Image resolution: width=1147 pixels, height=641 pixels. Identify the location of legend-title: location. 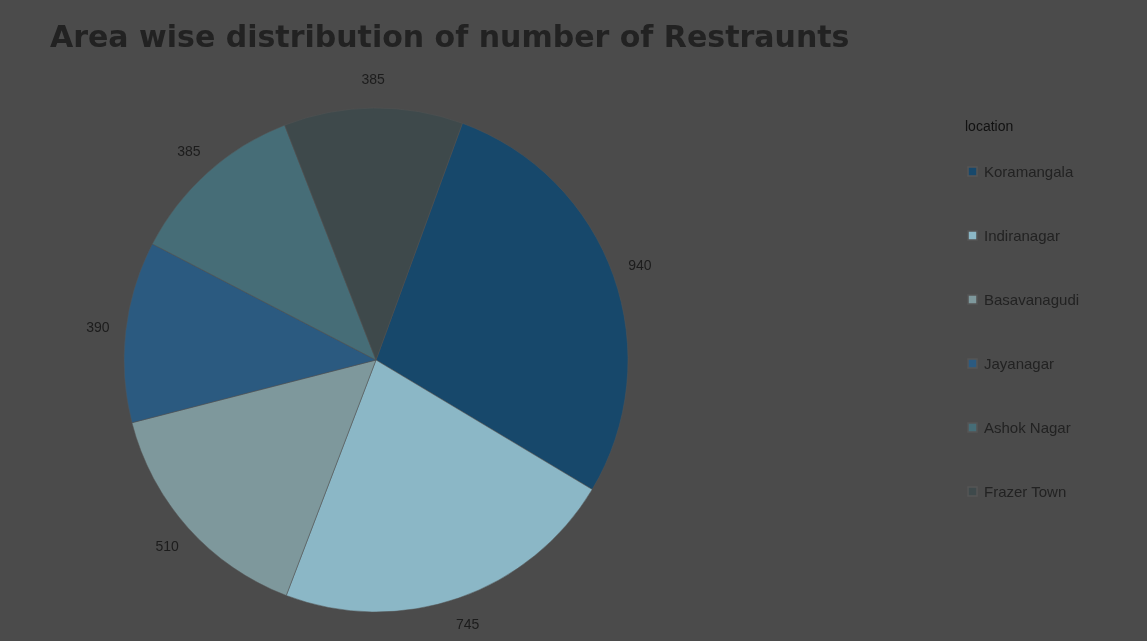
(989, 126).